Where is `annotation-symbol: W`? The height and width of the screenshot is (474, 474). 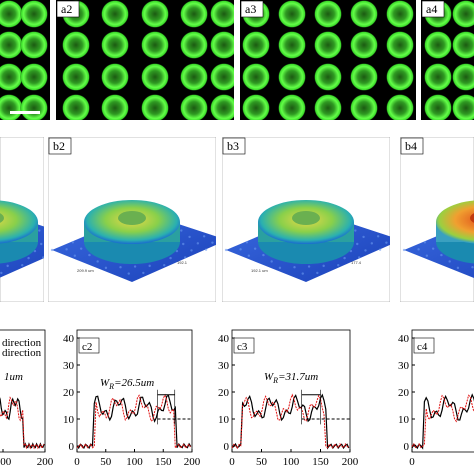 annotation-symbol: W is located at coordinates (105, 383).